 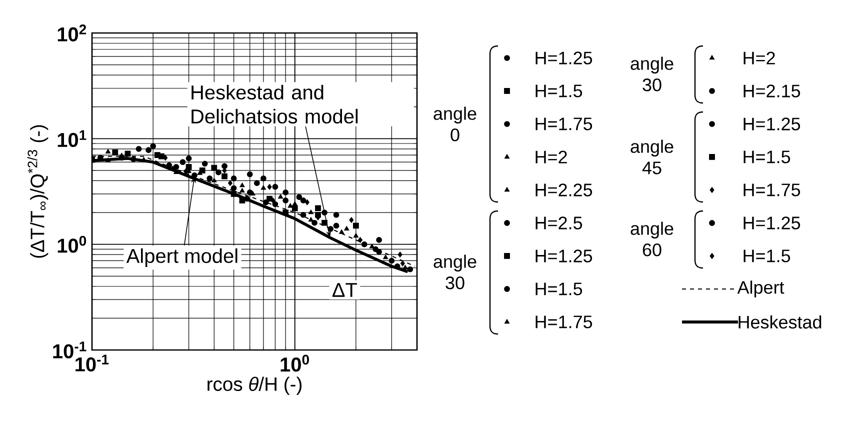 What do you see at coordinates (652, 157) in the screenshot?
I see `text: angle 45` at bounding box center [652, 157].